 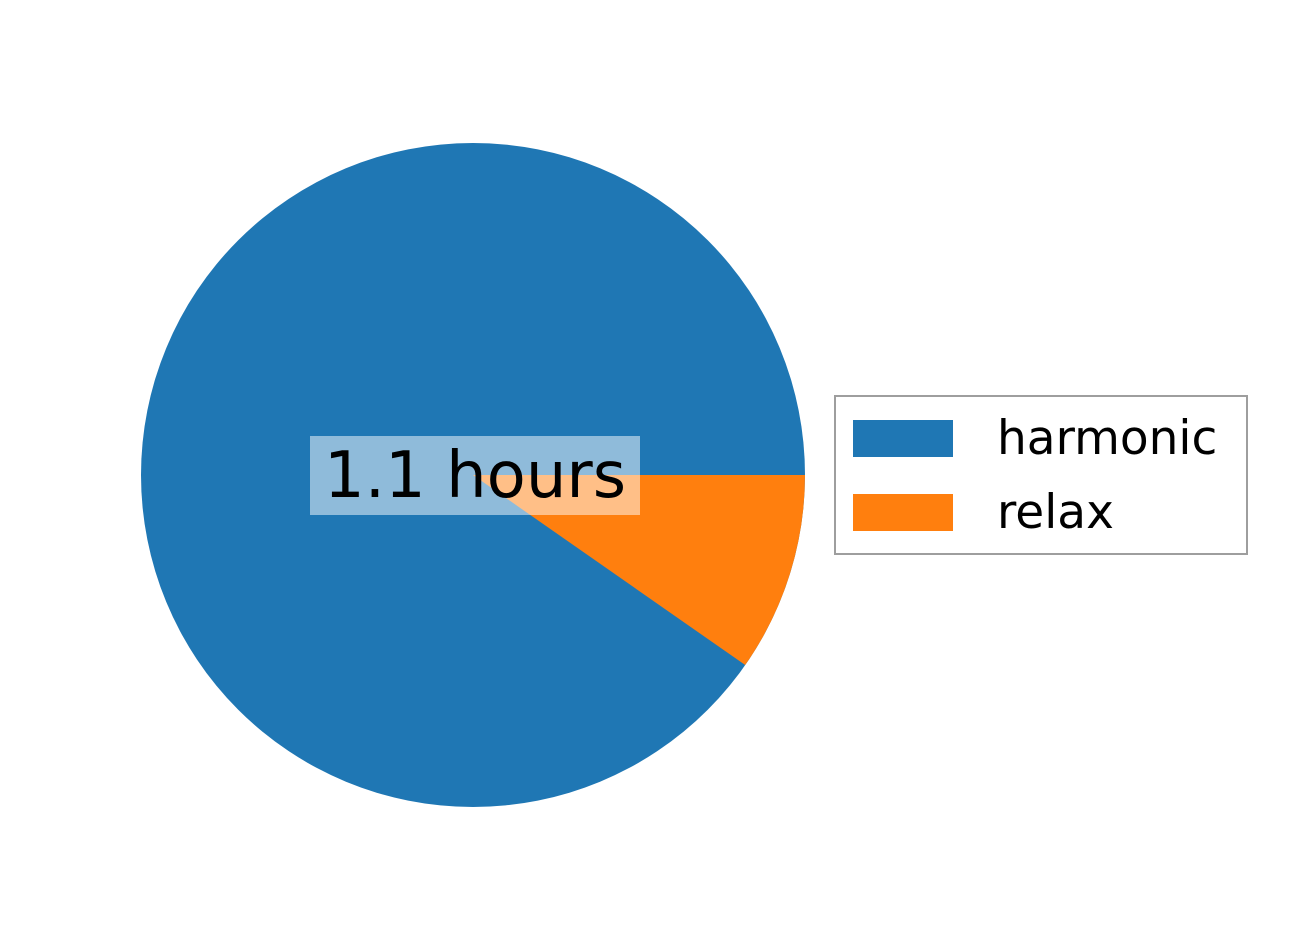 I want to click on legend-swatch-relax-icon, so click(x=903, y=512).